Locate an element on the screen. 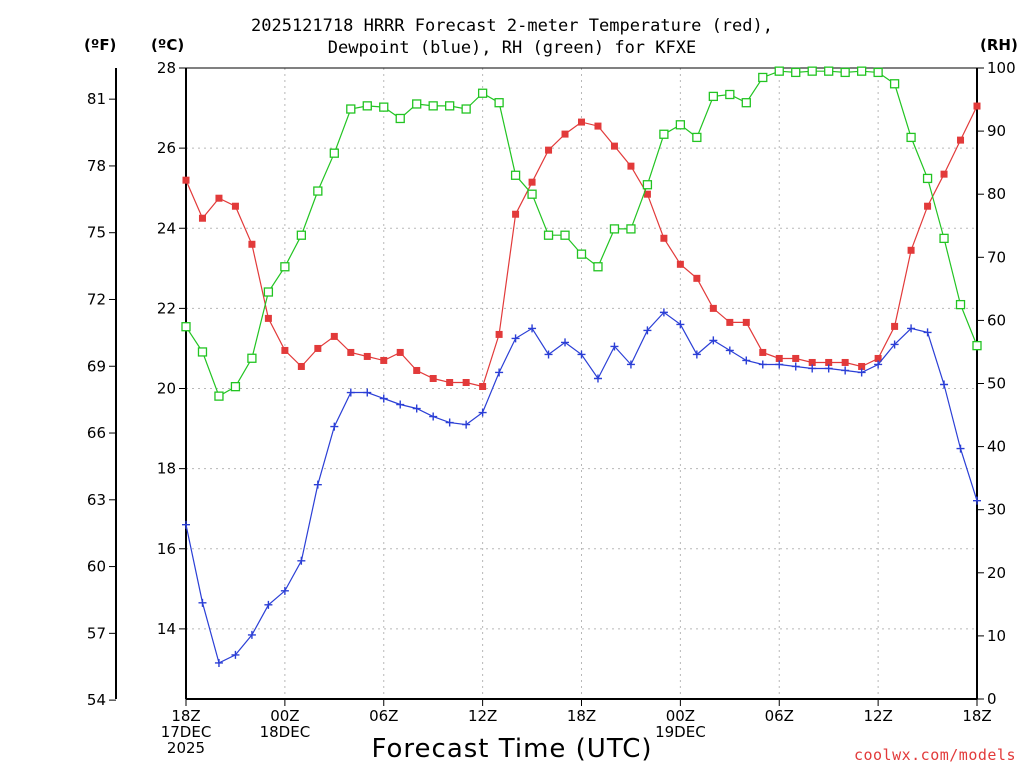 The image size is (1024, 768). fahrenheit-tick-label: 57 is located at coordinates (96, 633).